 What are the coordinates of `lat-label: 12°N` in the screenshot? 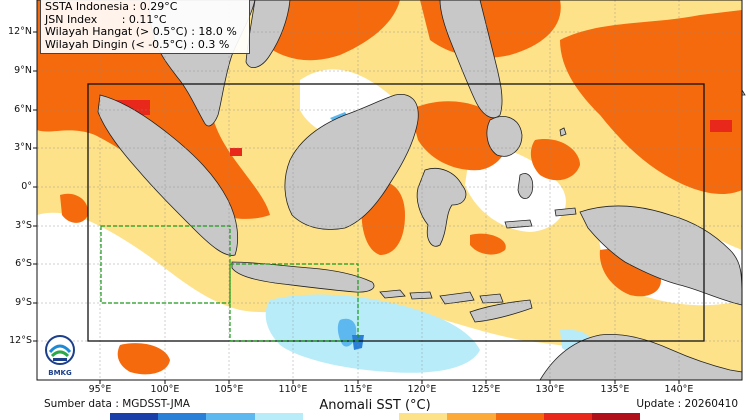 It's located at (20, 31).